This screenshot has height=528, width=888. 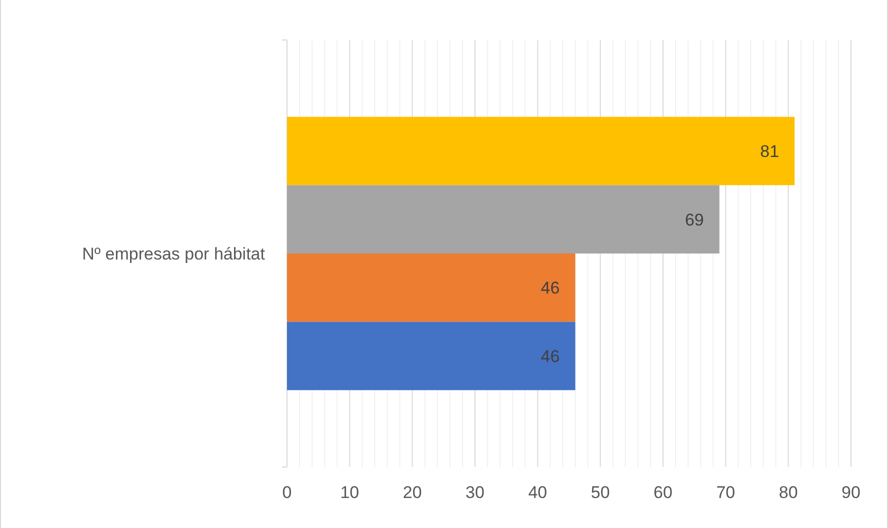 What do you see at coordinates (174, 254) in the screenshot?
I see `text: Nº empresas por hábitat` at bounding box center [174, 254].